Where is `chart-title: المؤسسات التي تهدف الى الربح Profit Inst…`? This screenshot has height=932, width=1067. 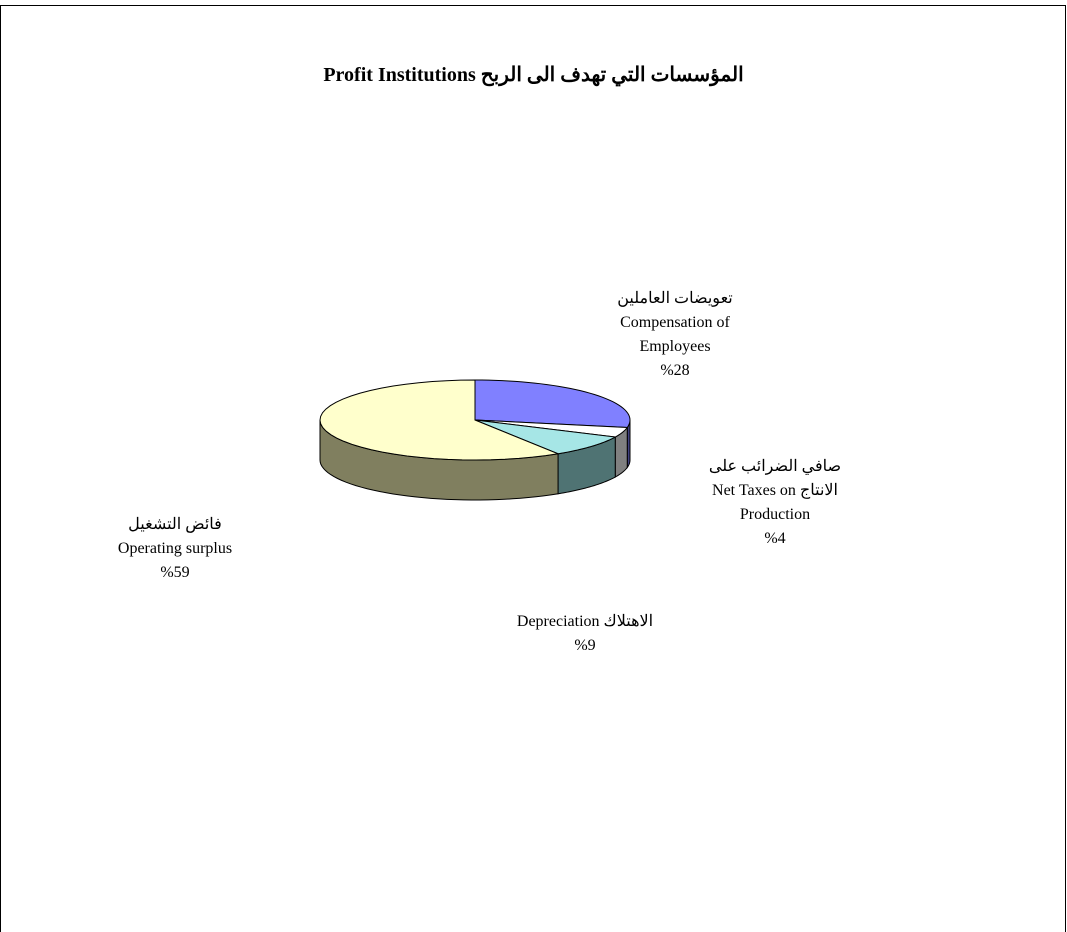 chart-title: المؤسسات التي تهدف الى الربح Profit Inst… is located at coordinates (533, 75).